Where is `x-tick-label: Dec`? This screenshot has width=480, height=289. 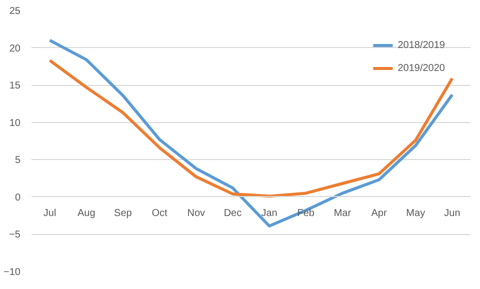 x-tick-label: Dec is located at coordinates (233, 213).